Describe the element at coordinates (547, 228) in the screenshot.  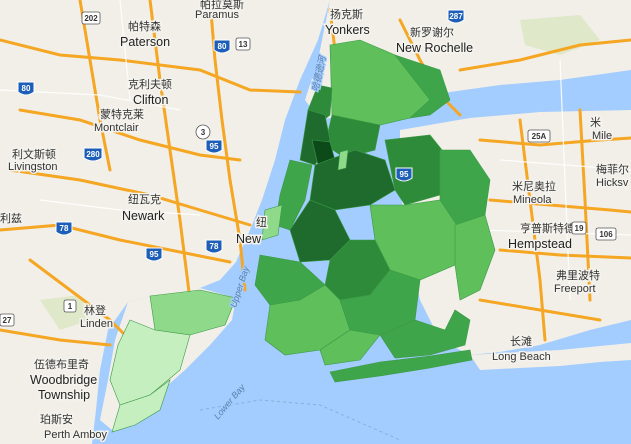
I see `label-hempstead-zh: 亨普斯特德` at that location.